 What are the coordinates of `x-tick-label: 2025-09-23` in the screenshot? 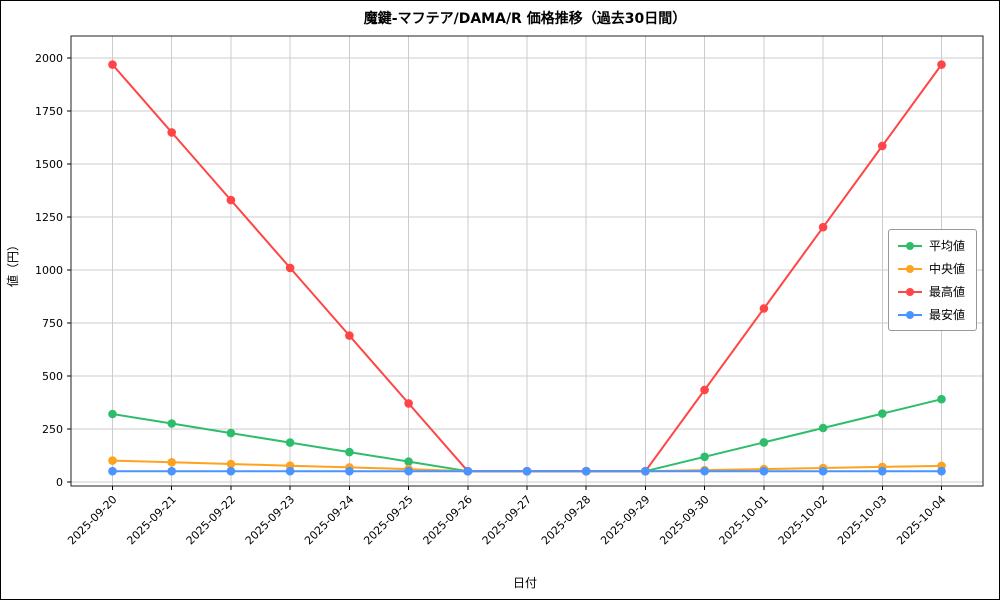 It's located at (270, 520).